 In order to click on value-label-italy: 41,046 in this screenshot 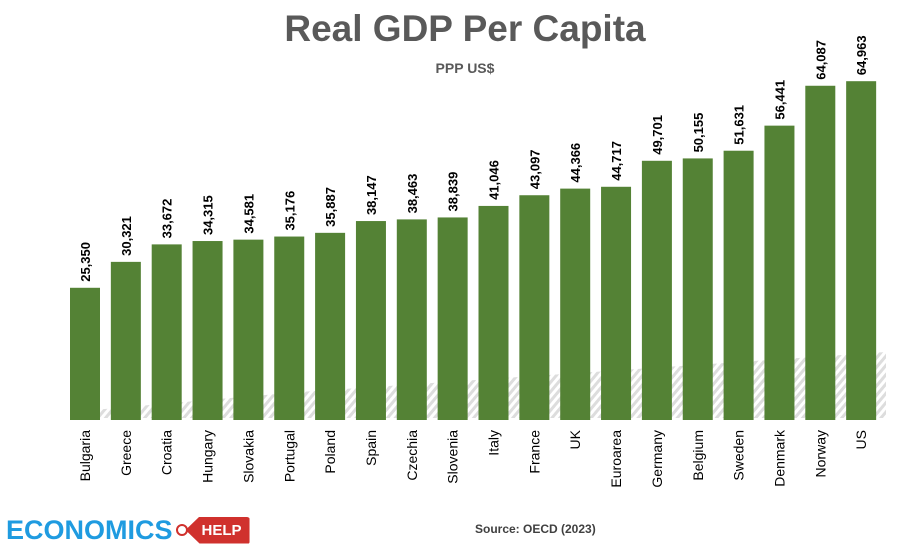, I will do `click(494, 180)`.